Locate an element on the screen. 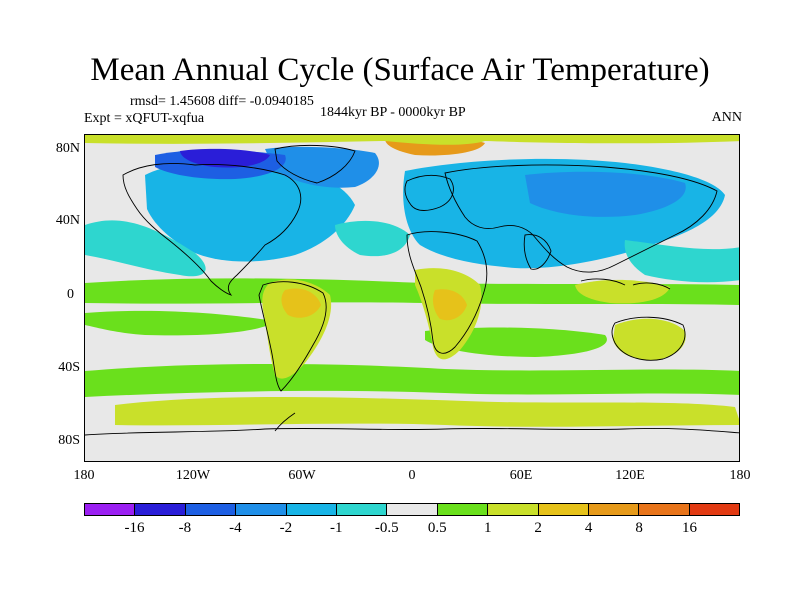 Image resolution: width=800 pixels, height=600 pixels. warm-band-south-pacific is located at coordinates (180, 323).